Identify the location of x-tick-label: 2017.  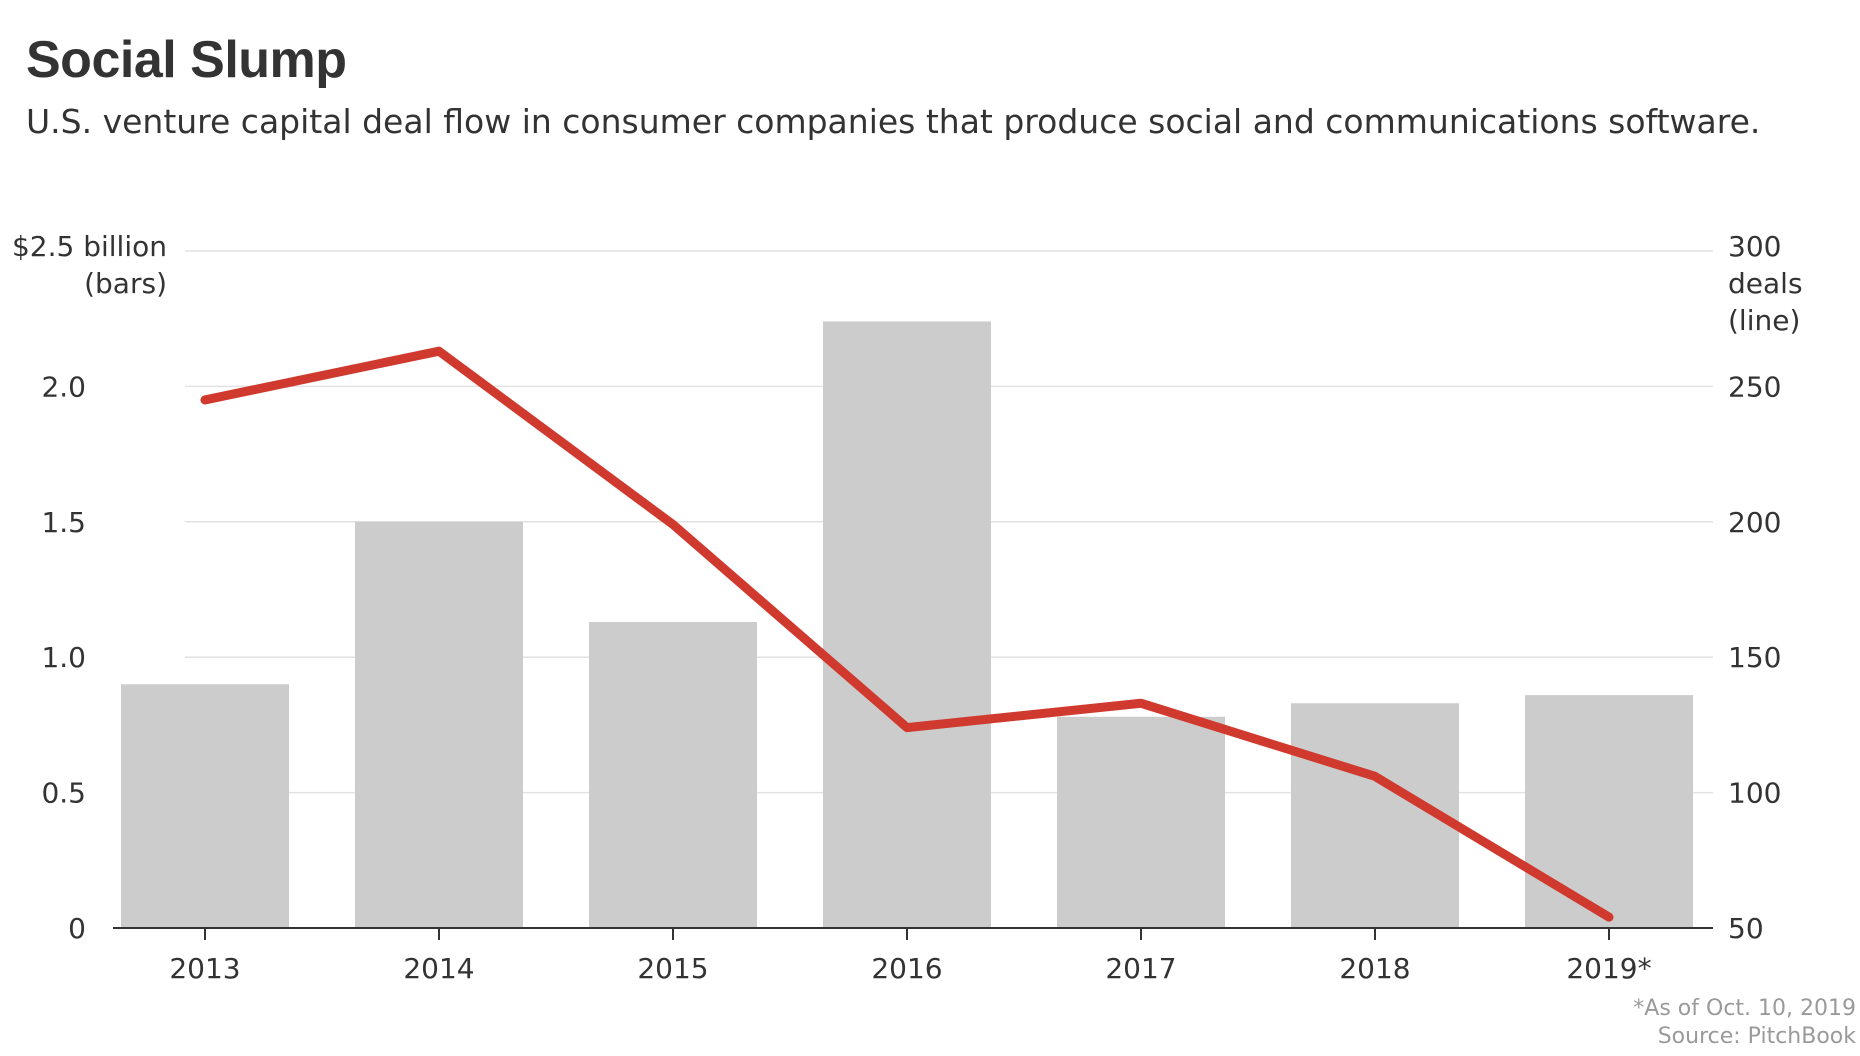
(1140, 968).